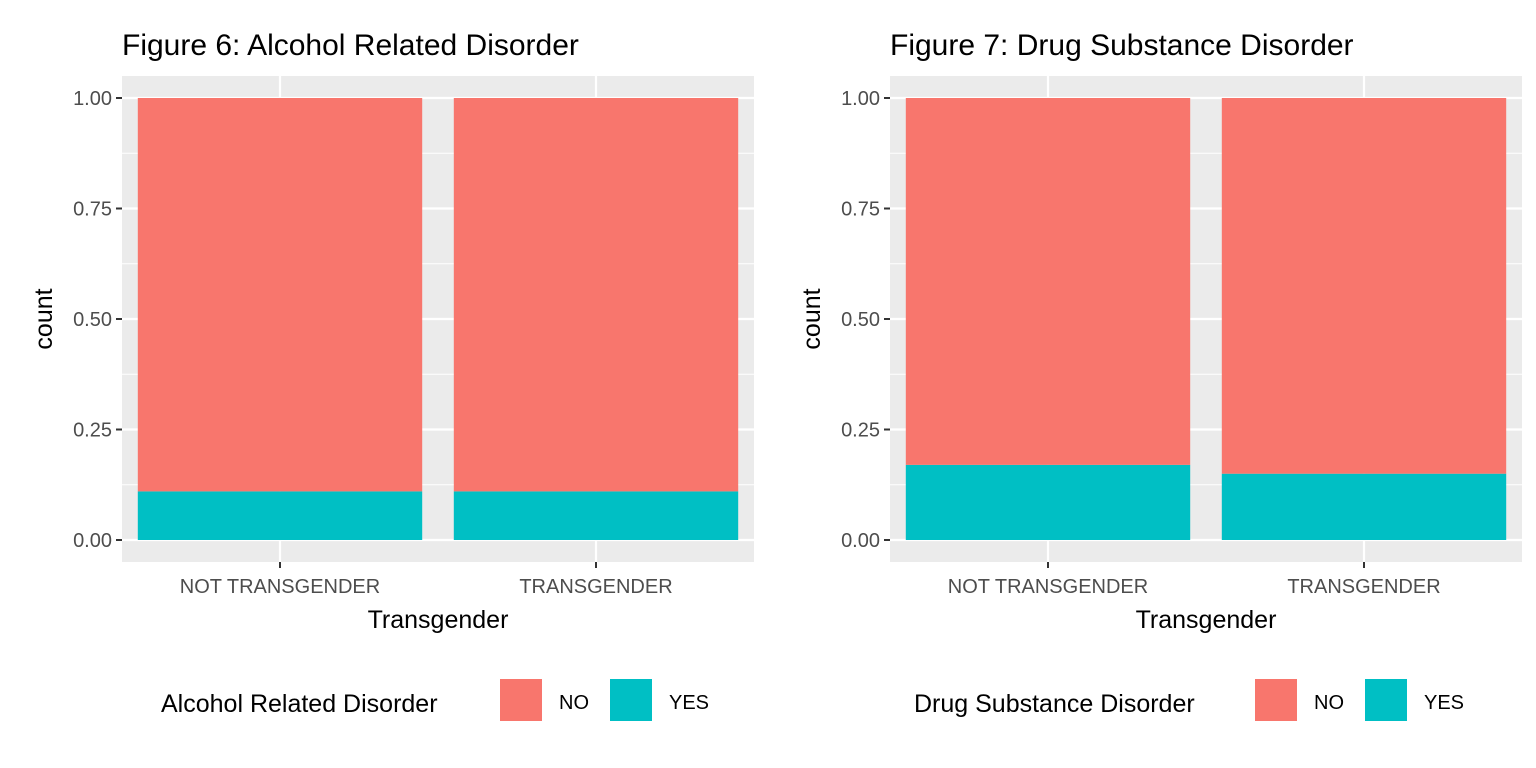 This screenshot has height=768, width=1536. I want to click on legend-2-key-no, so click(1276, 700).